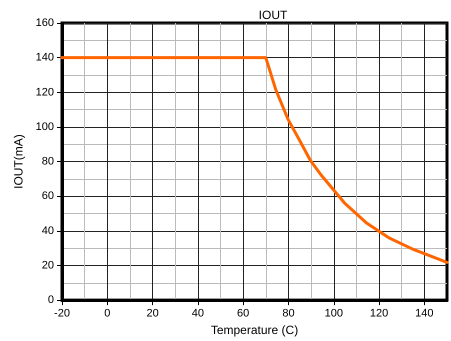 Image resolution: width=451 pixels, height=341 pixels. I want to click on y-tick-label: 0, so click(51, 300).